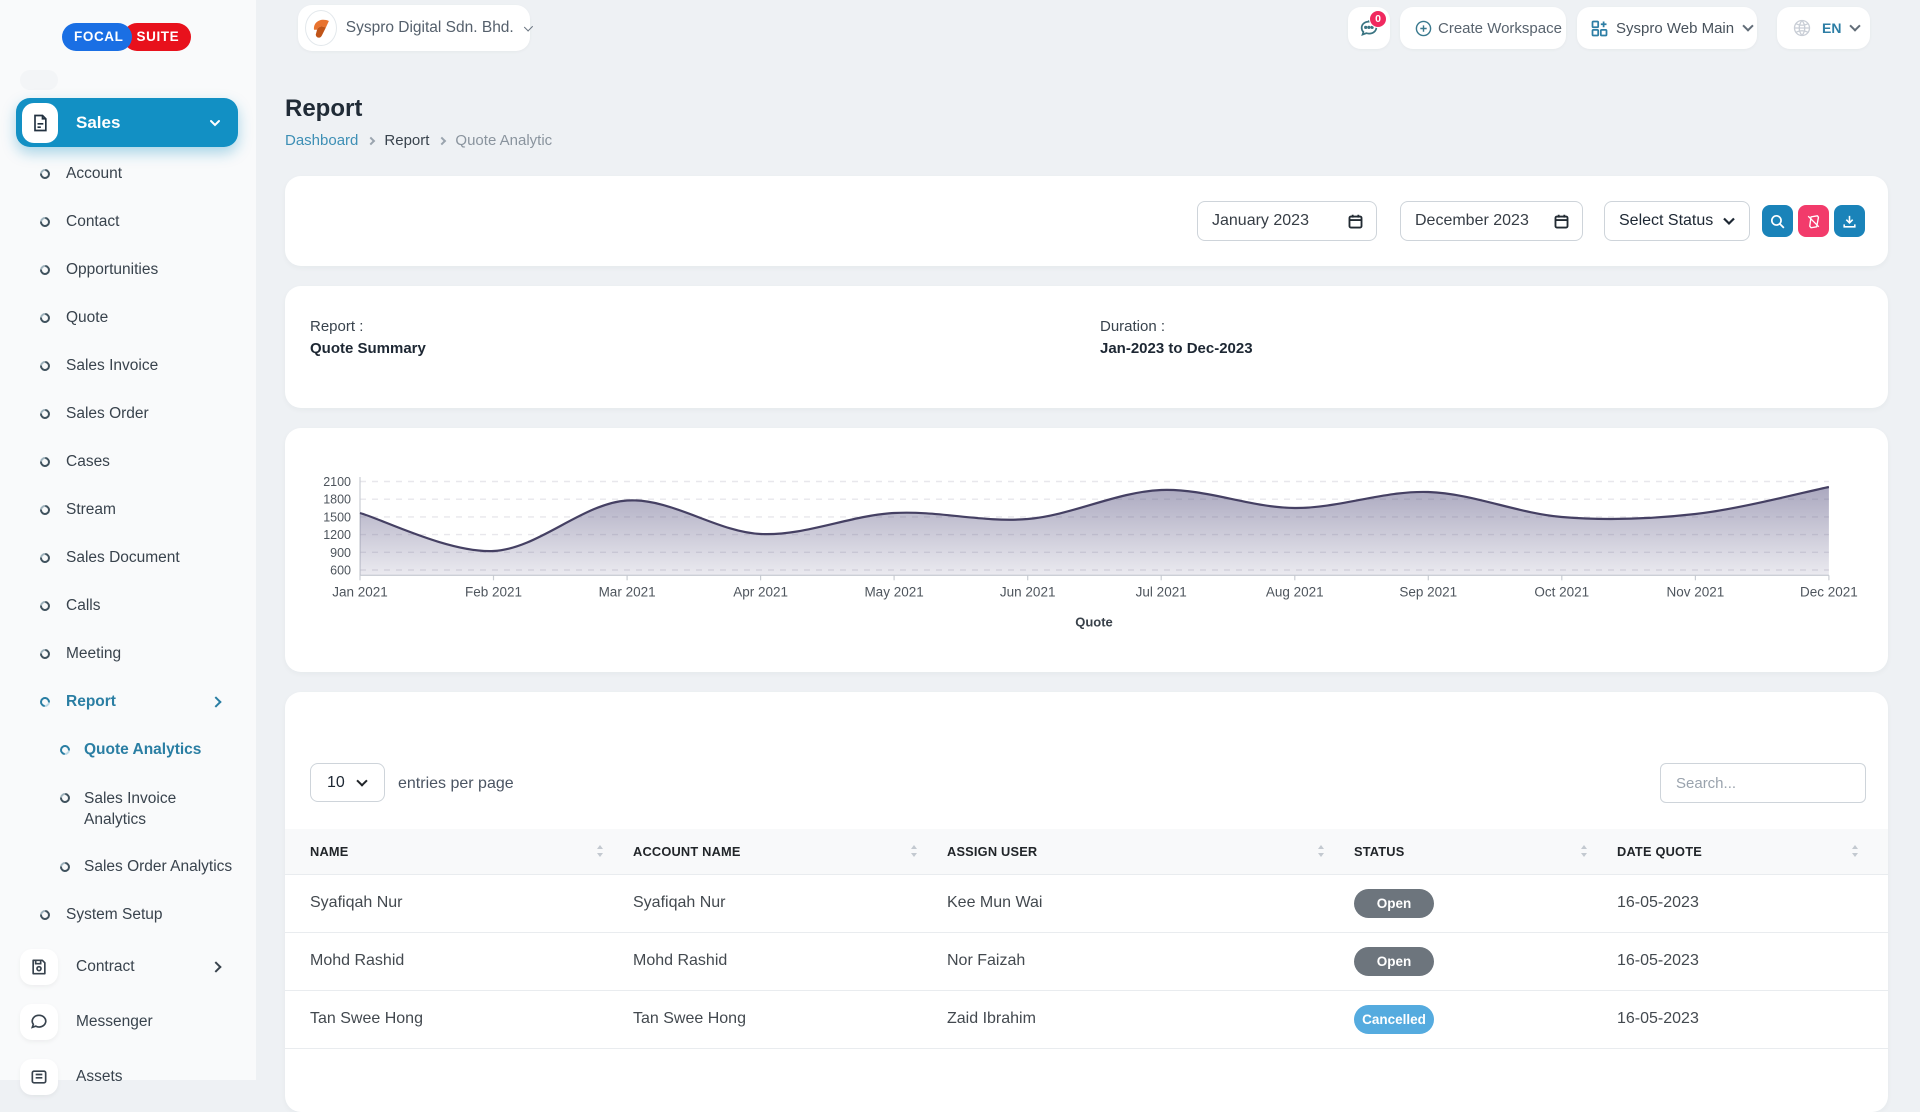 The height and width of the screenshot is (1112, 1920). What do you see at coordinates (340, 571) in the screenshot?
I see `svg-text: 600` at bounding box center [340, 571].